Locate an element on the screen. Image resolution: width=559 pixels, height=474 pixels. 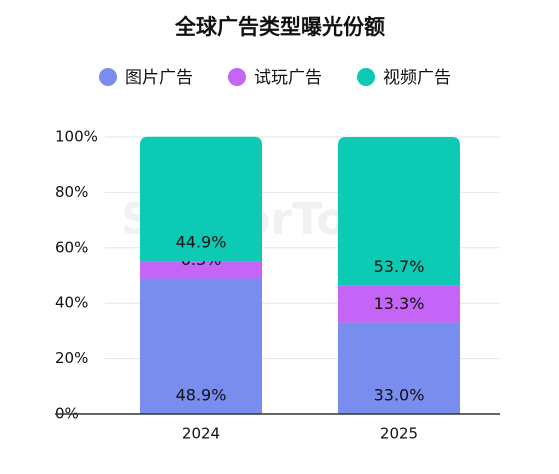
x-tick-label: 2024 is located at coordinates (201, 434).